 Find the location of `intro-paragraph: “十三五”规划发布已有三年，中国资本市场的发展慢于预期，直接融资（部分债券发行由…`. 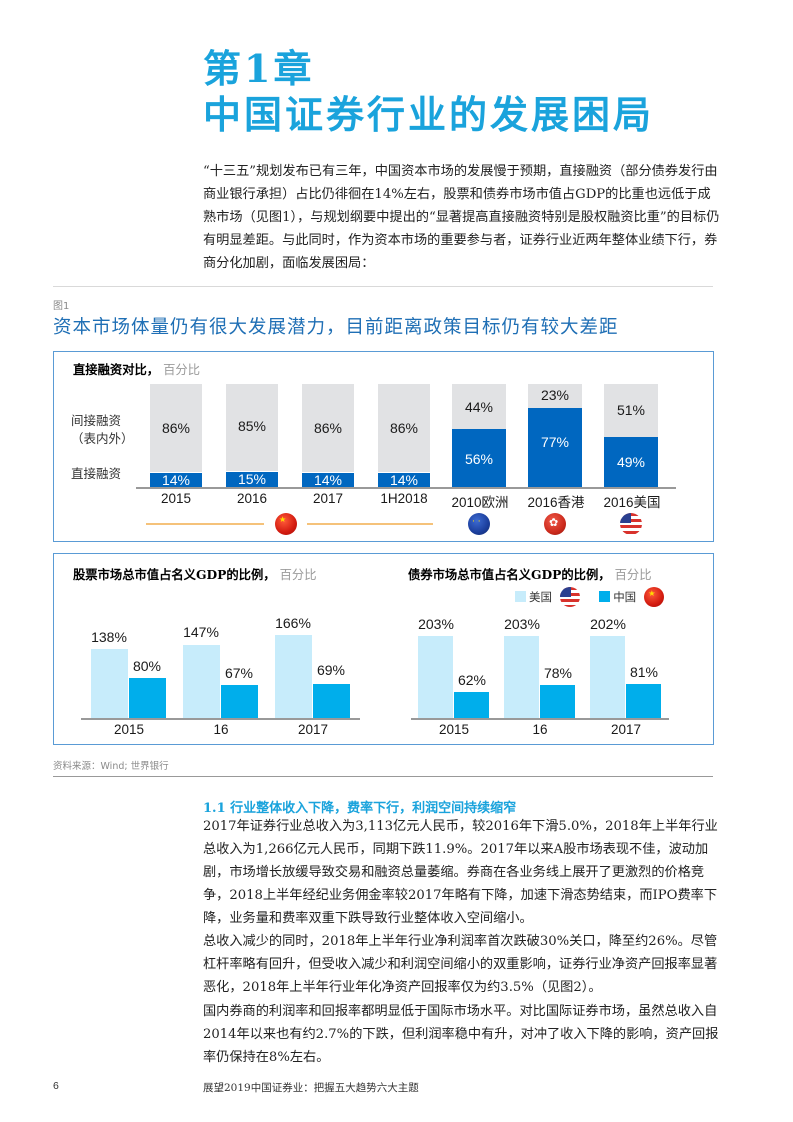

intro-paragraph: “十三五”规划发布已有三年，中国资本市场的发展慢于预期，直接融资（部分债券发行由… is located at coordinates (461, 217).